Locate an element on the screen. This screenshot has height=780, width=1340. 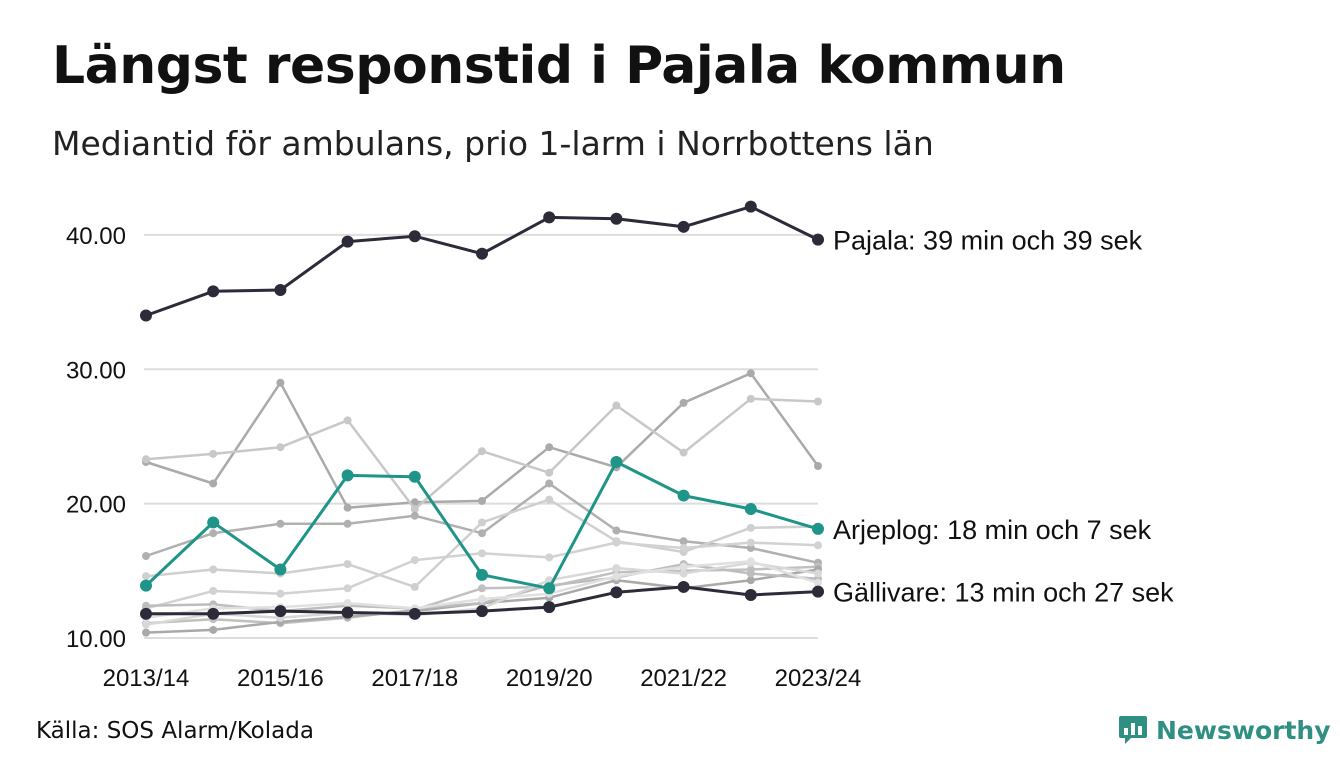
newsworthy-logo-icon is located at coordinates (1133, 730).